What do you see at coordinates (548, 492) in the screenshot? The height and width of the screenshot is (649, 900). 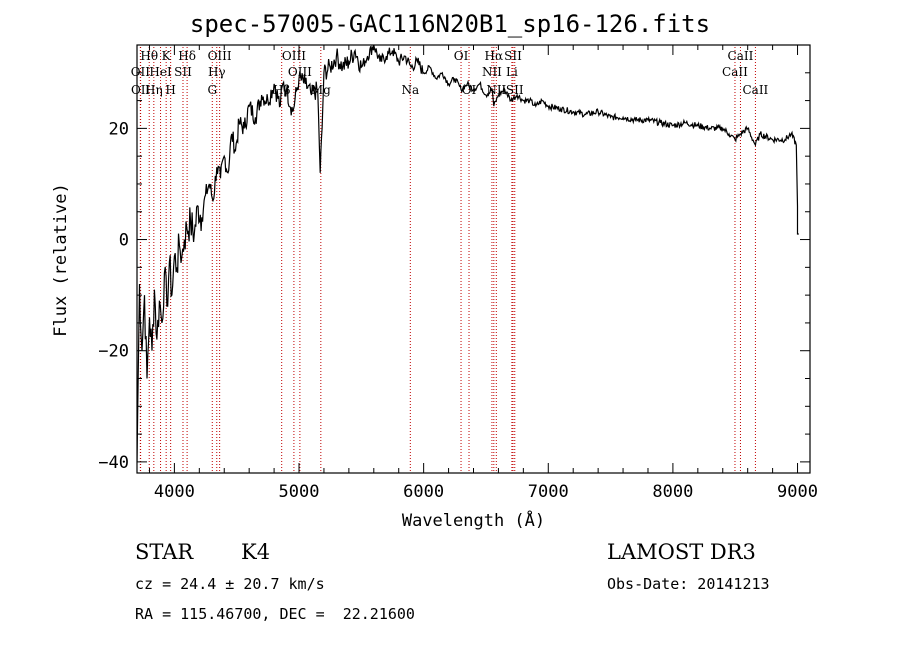 I see `x-tick-label: 7000` at bounding box center [548, 492].